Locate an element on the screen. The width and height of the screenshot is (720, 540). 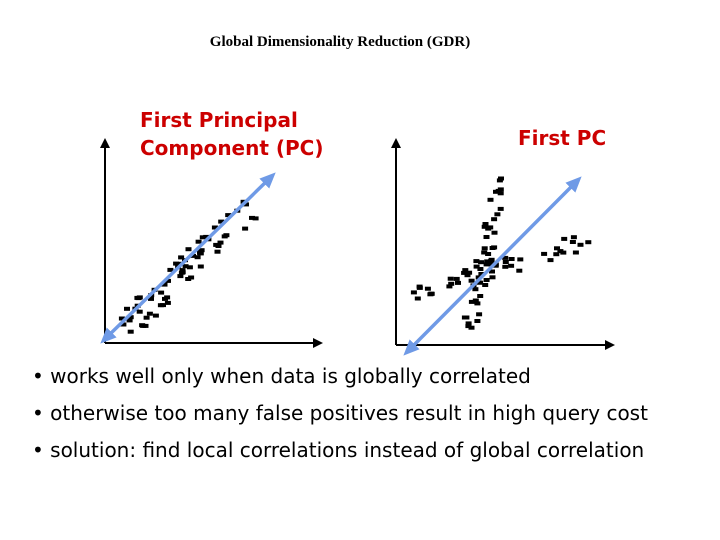
right-pc-arrow is located at coordinates (492, 266).